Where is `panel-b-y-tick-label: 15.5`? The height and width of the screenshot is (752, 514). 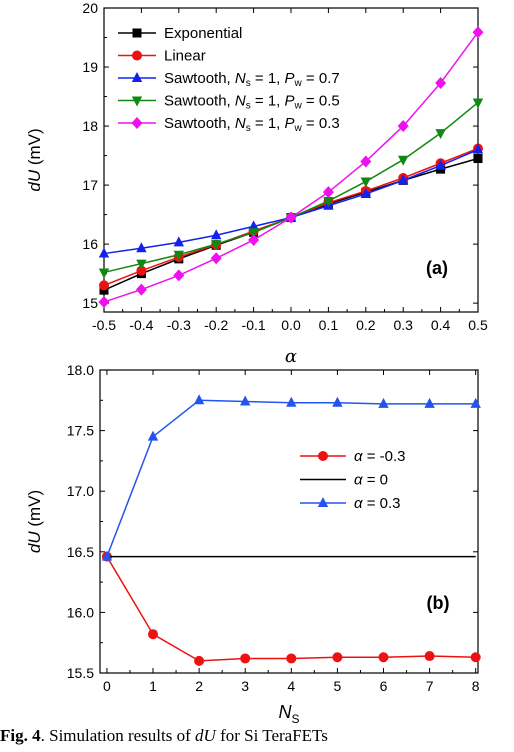
panel-b-y-tick-label: 15.5 is located at coordinates (80, 673).